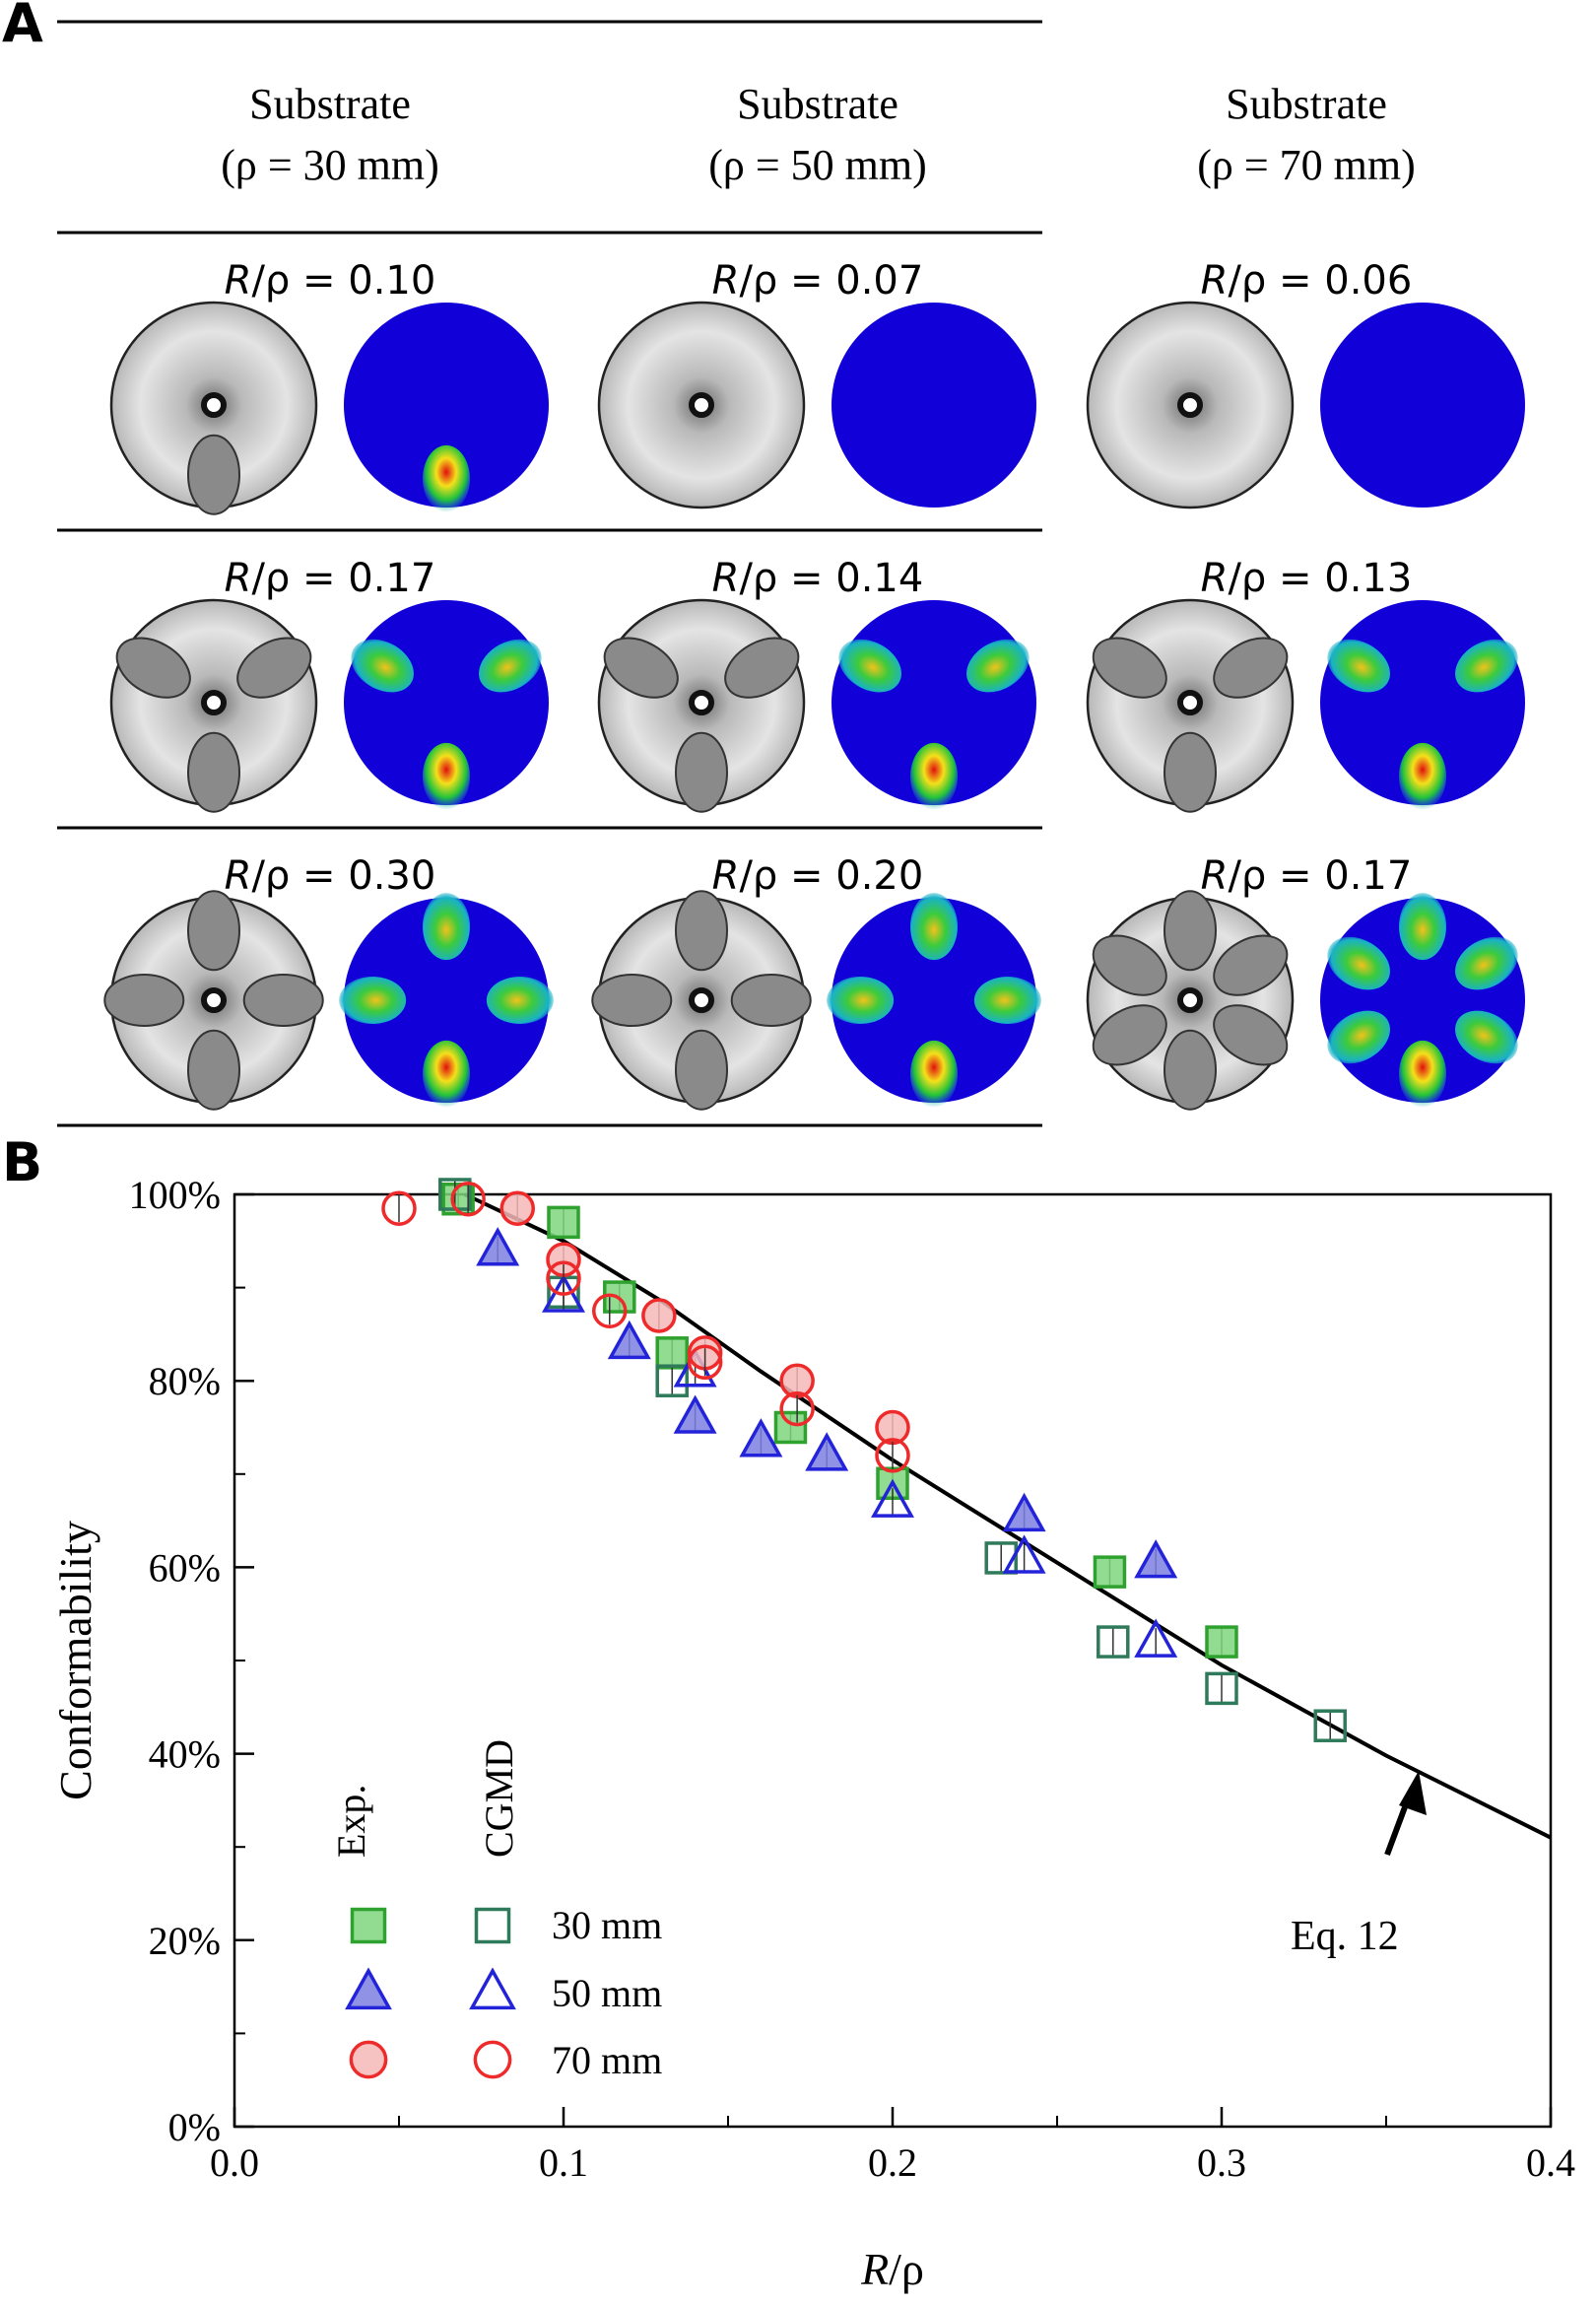 Image resolution: width=1596 pixels, height=2305 pixels. I want to click on ratio-label: R/ρ = 0.14, so click(818, 578).